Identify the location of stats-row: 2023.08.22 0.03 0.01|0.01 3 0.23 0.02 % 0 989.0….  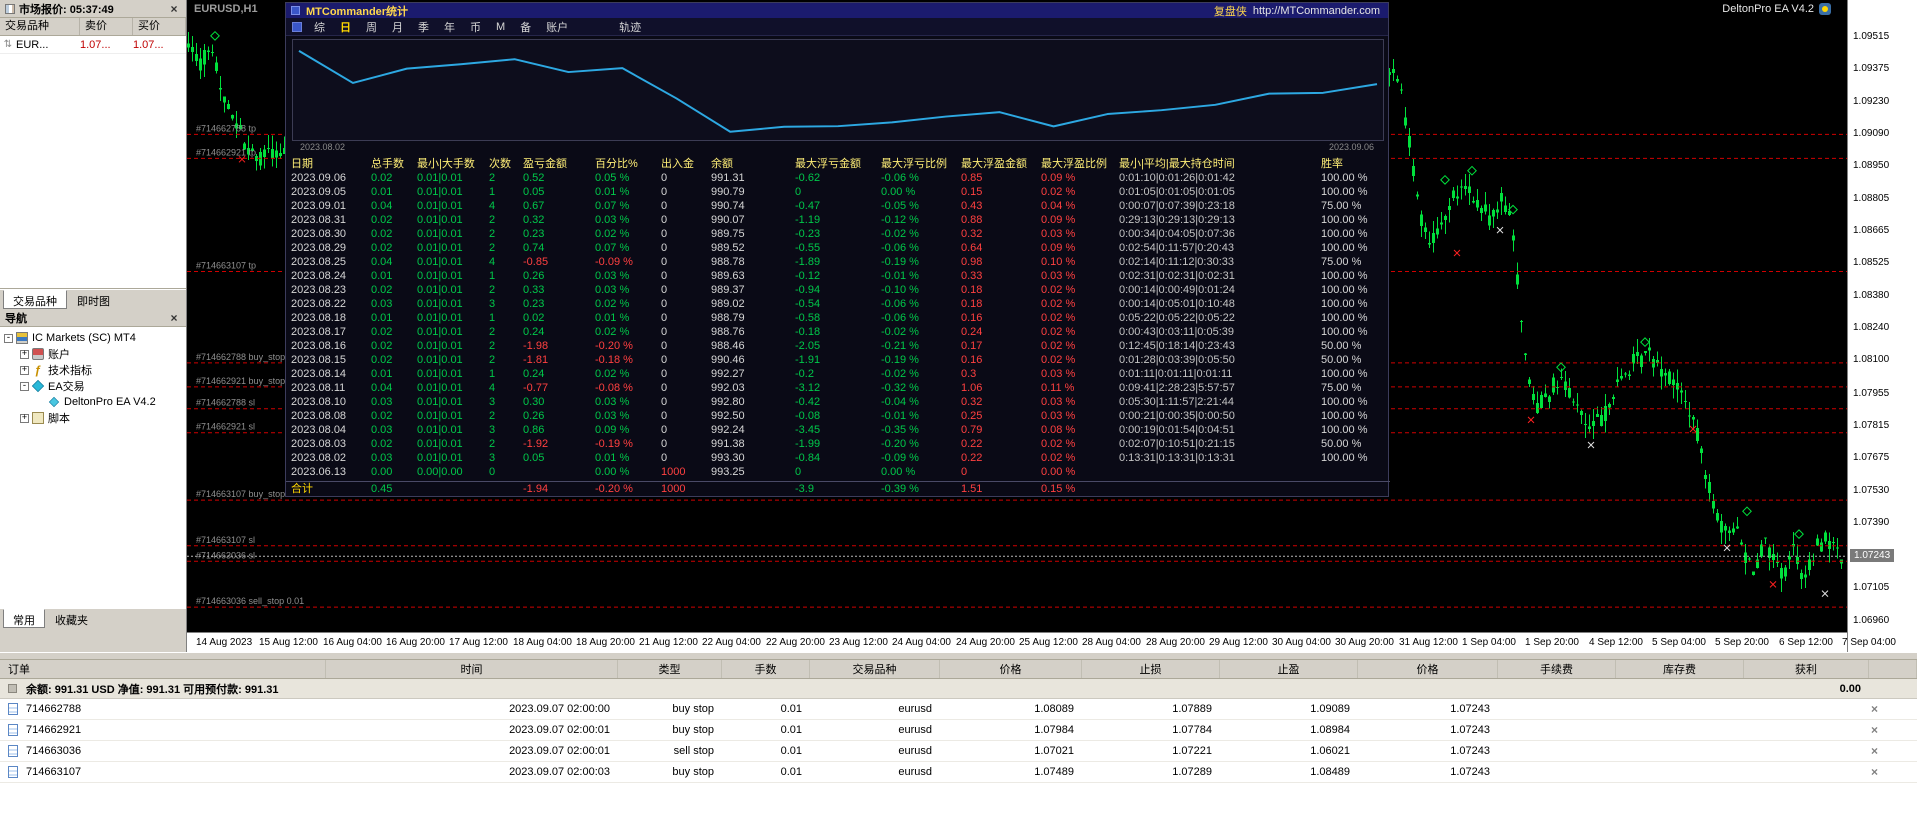
(838, 304).